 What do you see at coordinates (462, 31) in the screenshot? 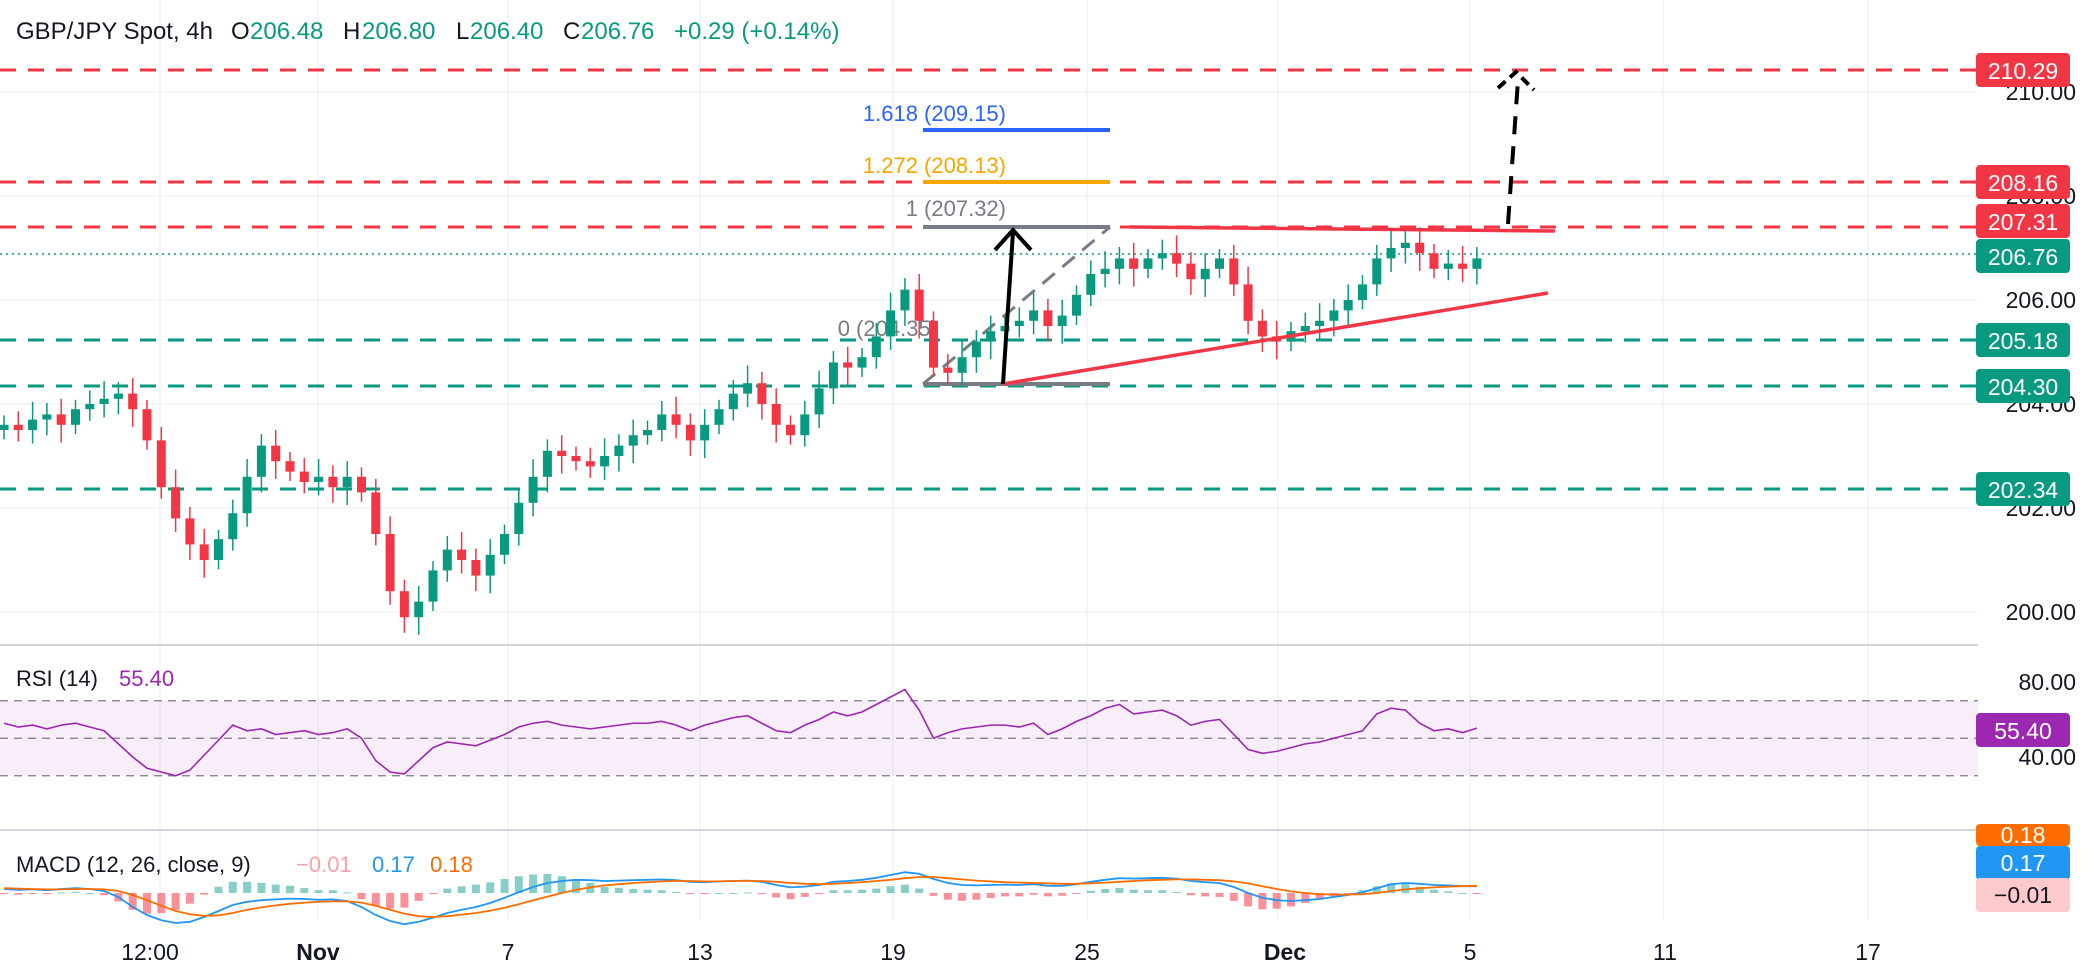
I see `low-label: L` at bounding box center [462, 31].